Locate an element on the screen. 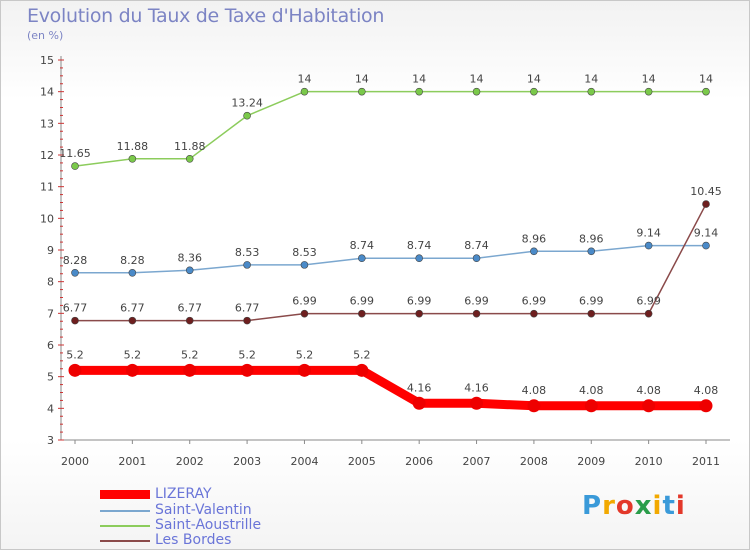 This screenshot has height=550, width=750. y-tick-label: 9 is located at coordinates (50, 250).